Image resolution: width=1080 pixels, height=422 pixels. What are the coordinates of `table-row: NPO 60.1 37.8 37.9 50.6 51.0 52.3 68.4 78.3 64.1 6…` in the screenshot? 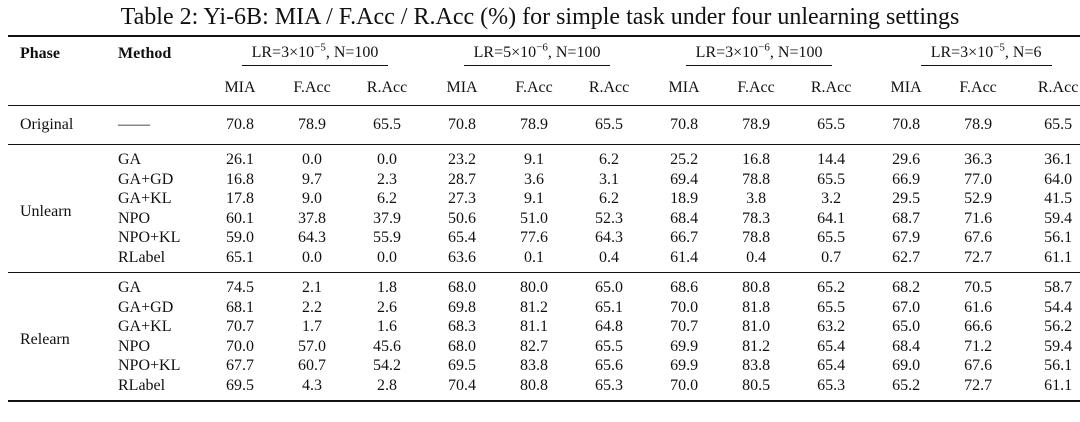 It's located at (544, 219).